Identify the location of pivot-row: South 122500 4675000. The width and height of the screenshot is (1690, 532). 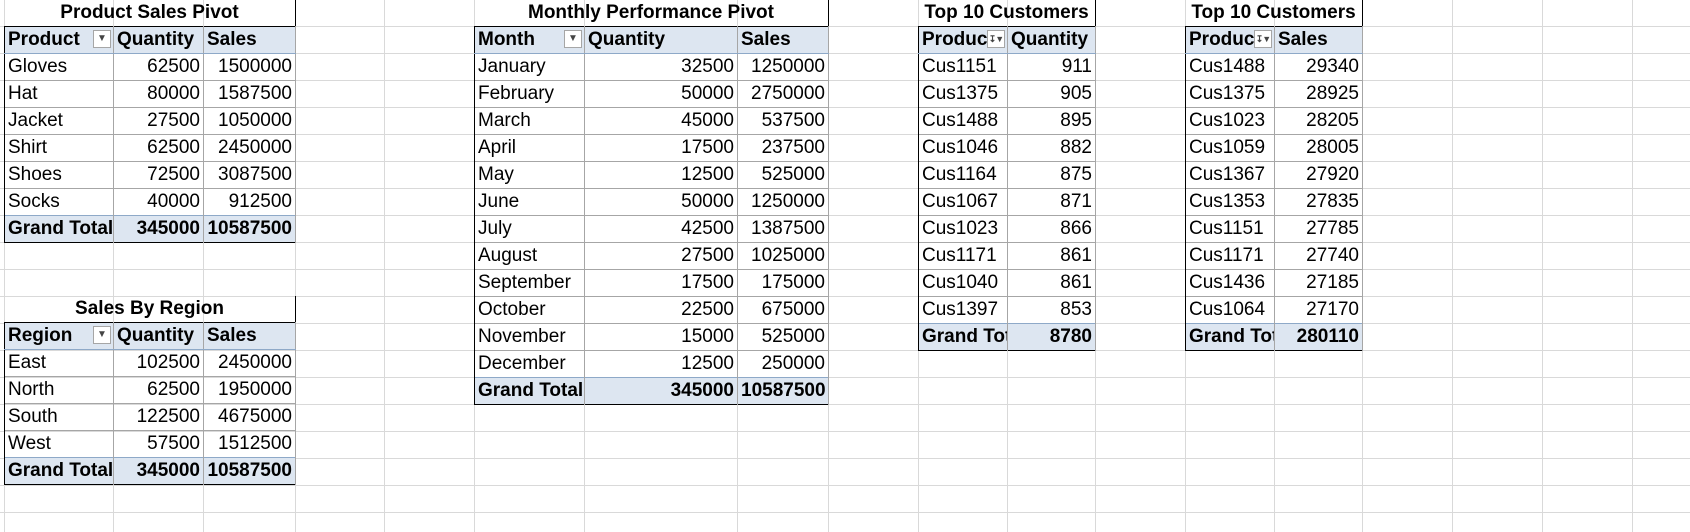
(150, 417).